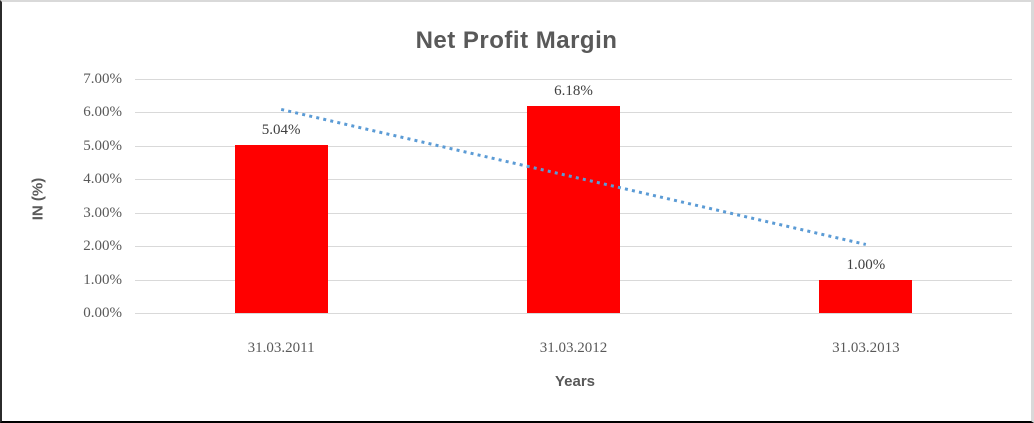 Image resolution: width=1034 pixels, height=423 pixels. What do you see at coordinates (516, 40) in the screenshot?
I see `chart-title: Net Profit Margin` at bounding box center [516, 40].